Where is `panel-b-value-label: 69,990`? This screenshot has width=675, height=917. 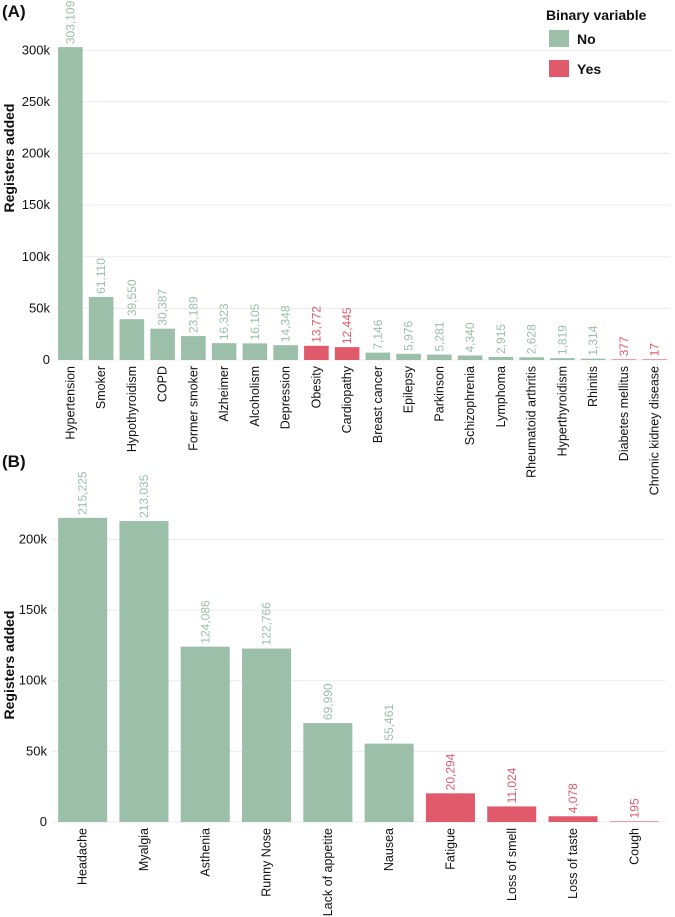
panel-b-value-label: 69,990 is located at coordinates (328, 701).